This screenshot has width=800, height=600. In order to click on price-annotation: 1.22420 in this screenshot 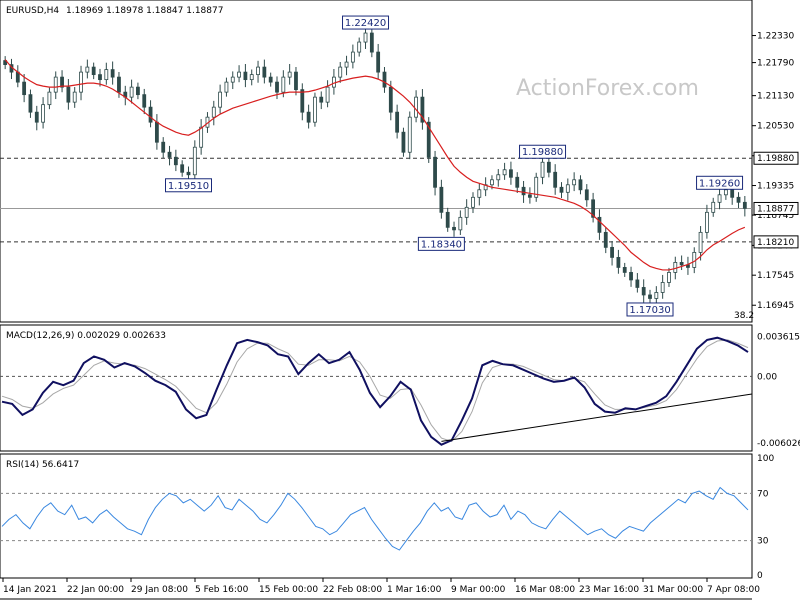, I will do `click(366, 22)`.